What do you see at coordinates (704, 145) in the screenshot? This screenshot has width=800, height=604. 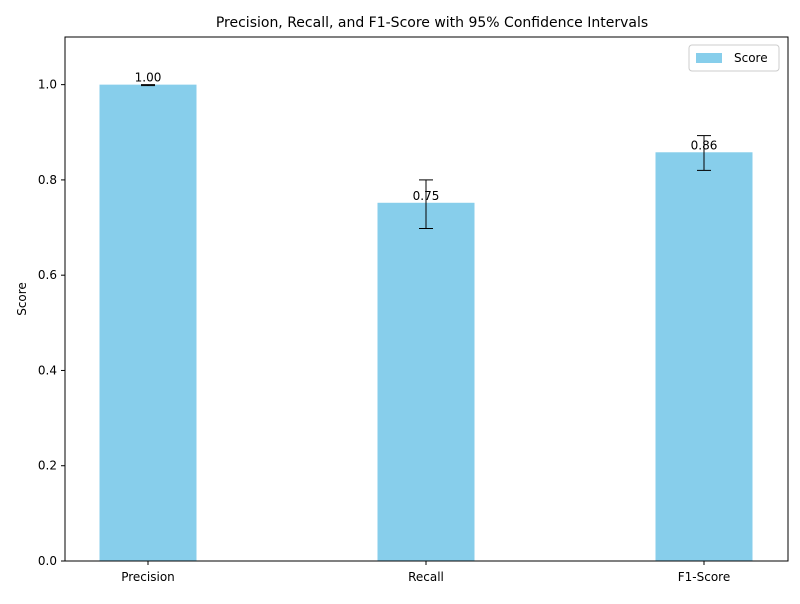 I see `data-label-f1-score: 0.86` at bounding box center [704, 145].